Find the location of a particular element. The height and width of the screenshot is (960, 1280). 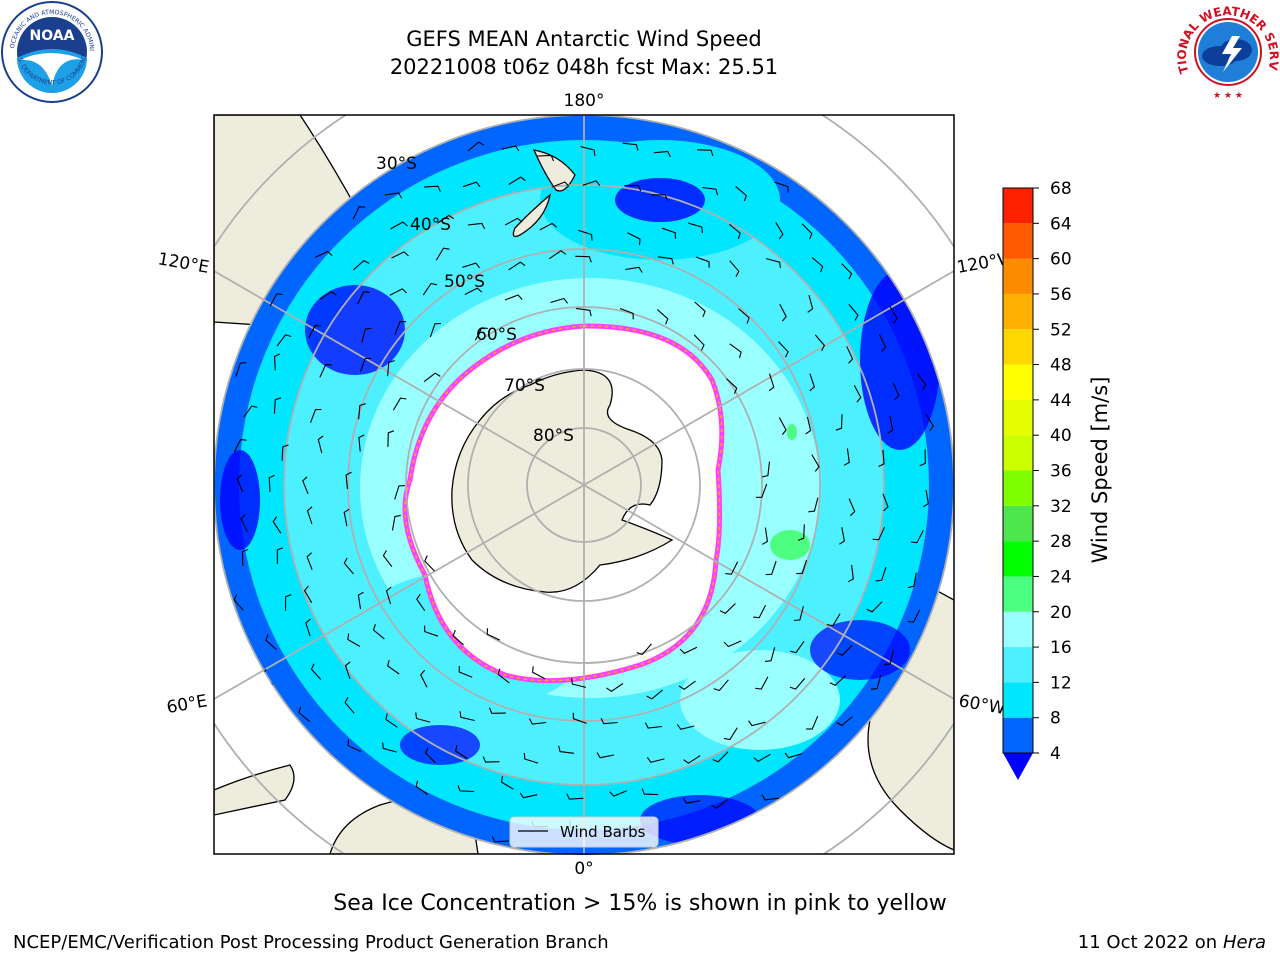

chart-subtitle: 20221008 t06z 048h fcst Max: 25.51 is located at coordinates (584, 67).